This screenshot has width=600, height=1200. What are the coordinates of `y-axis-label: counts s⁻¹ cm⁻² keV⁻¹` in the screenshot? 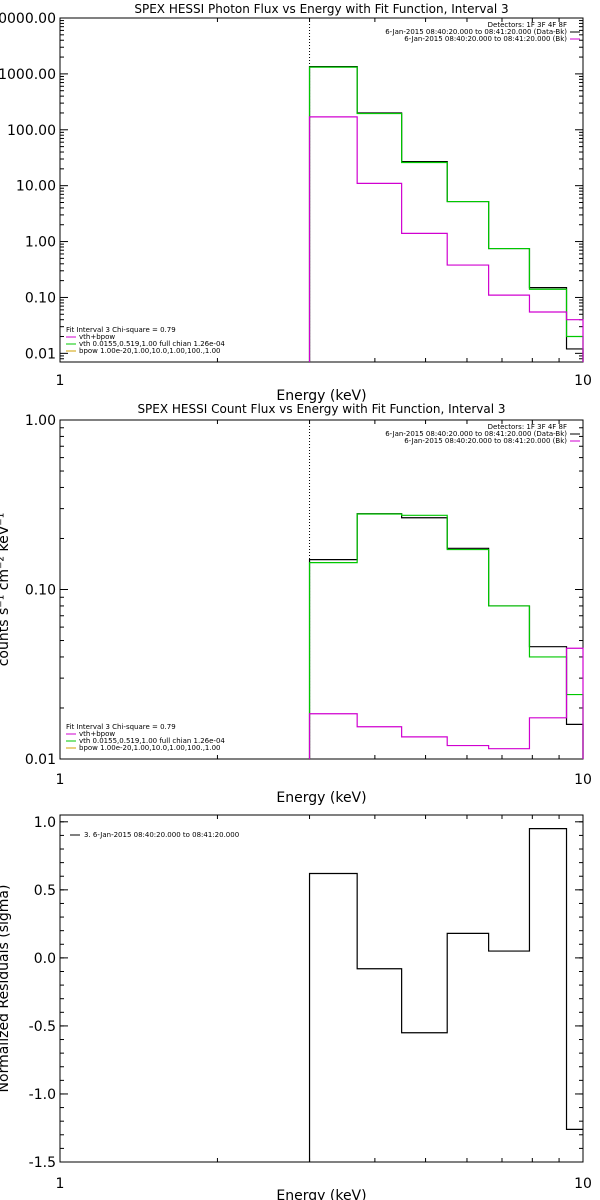 It's located at (6, 590).